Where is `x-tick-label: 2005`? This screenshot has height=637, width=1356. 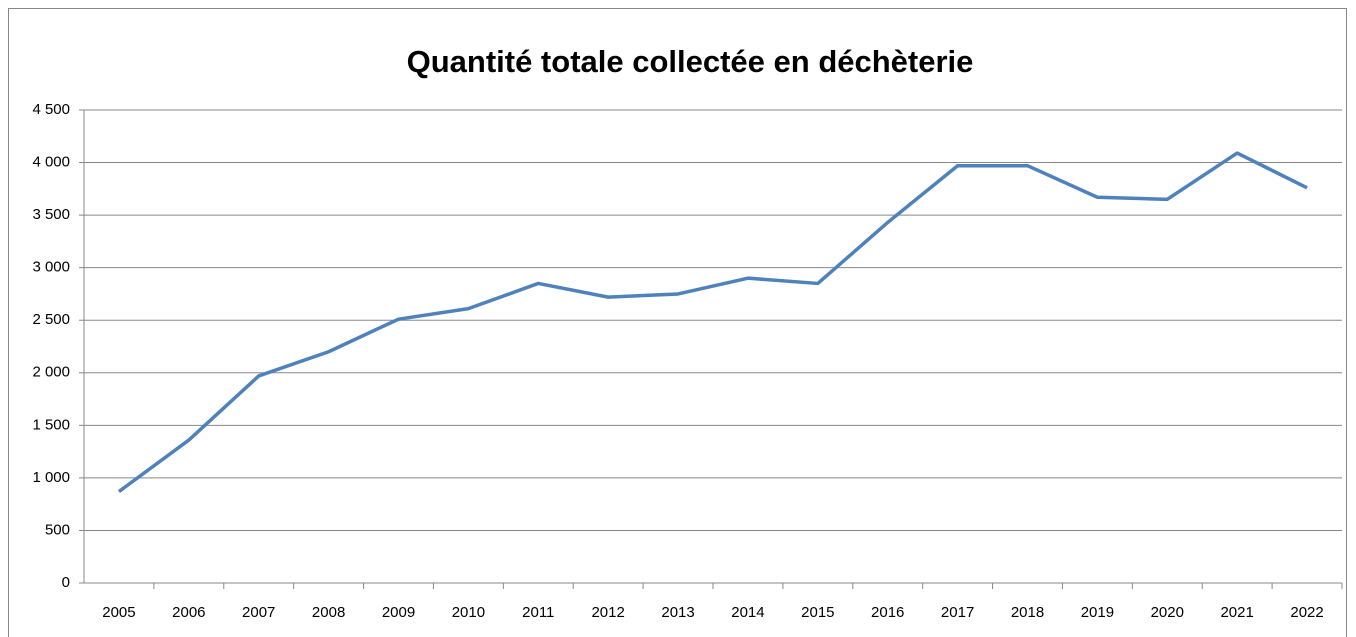
x-tick-label: 2005 is located at coordinates (118, 612).